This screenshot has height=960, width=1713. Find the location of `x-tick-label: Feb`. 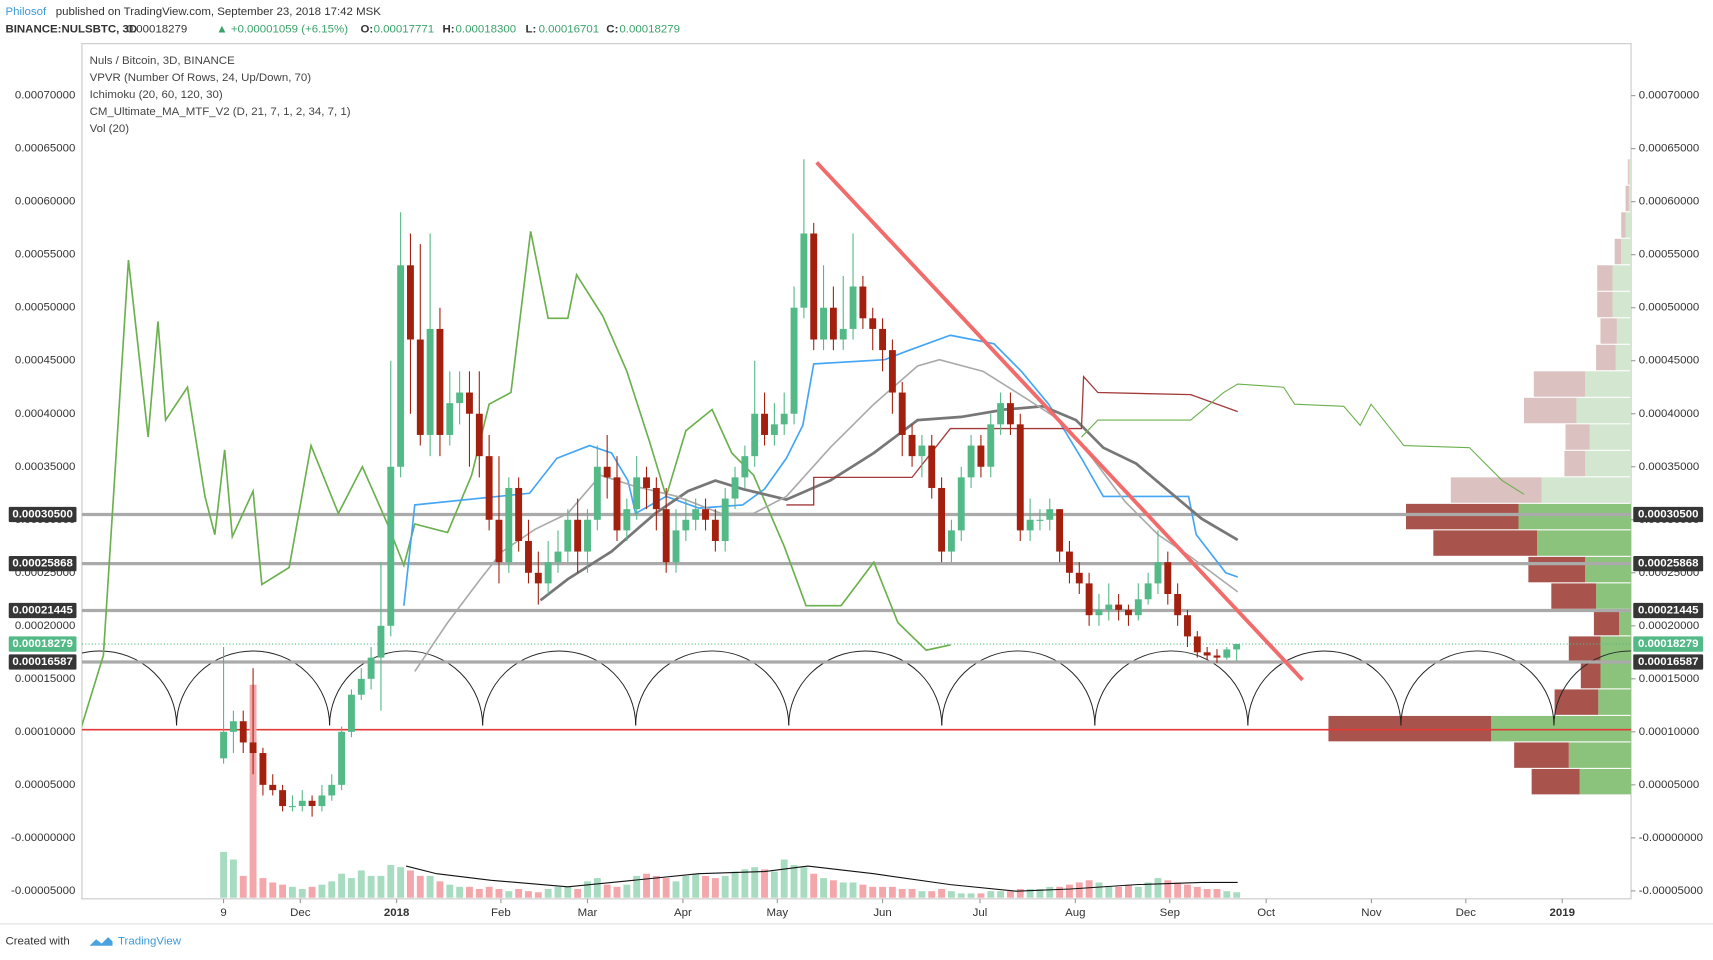

x-tick-label: Feb is located at coordinates (501, 913).